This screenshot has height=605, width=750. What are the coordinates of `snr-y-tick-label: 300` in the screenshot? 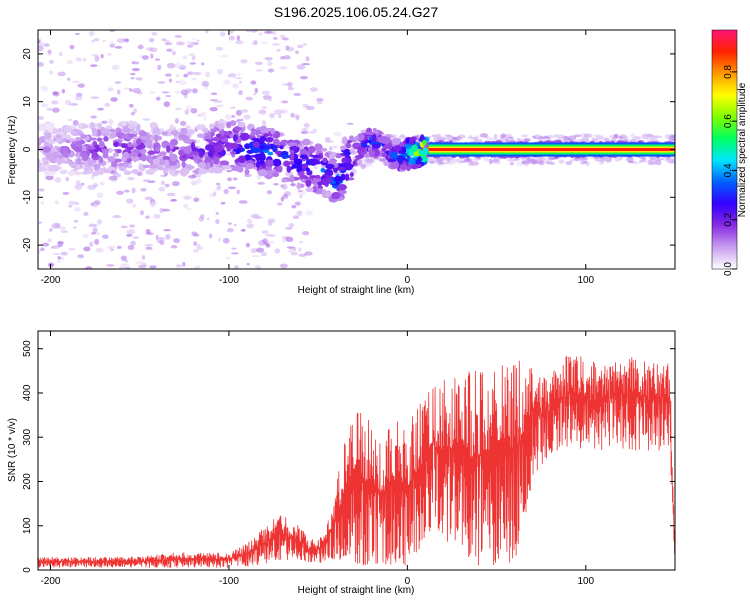 It's located at (27, 436).